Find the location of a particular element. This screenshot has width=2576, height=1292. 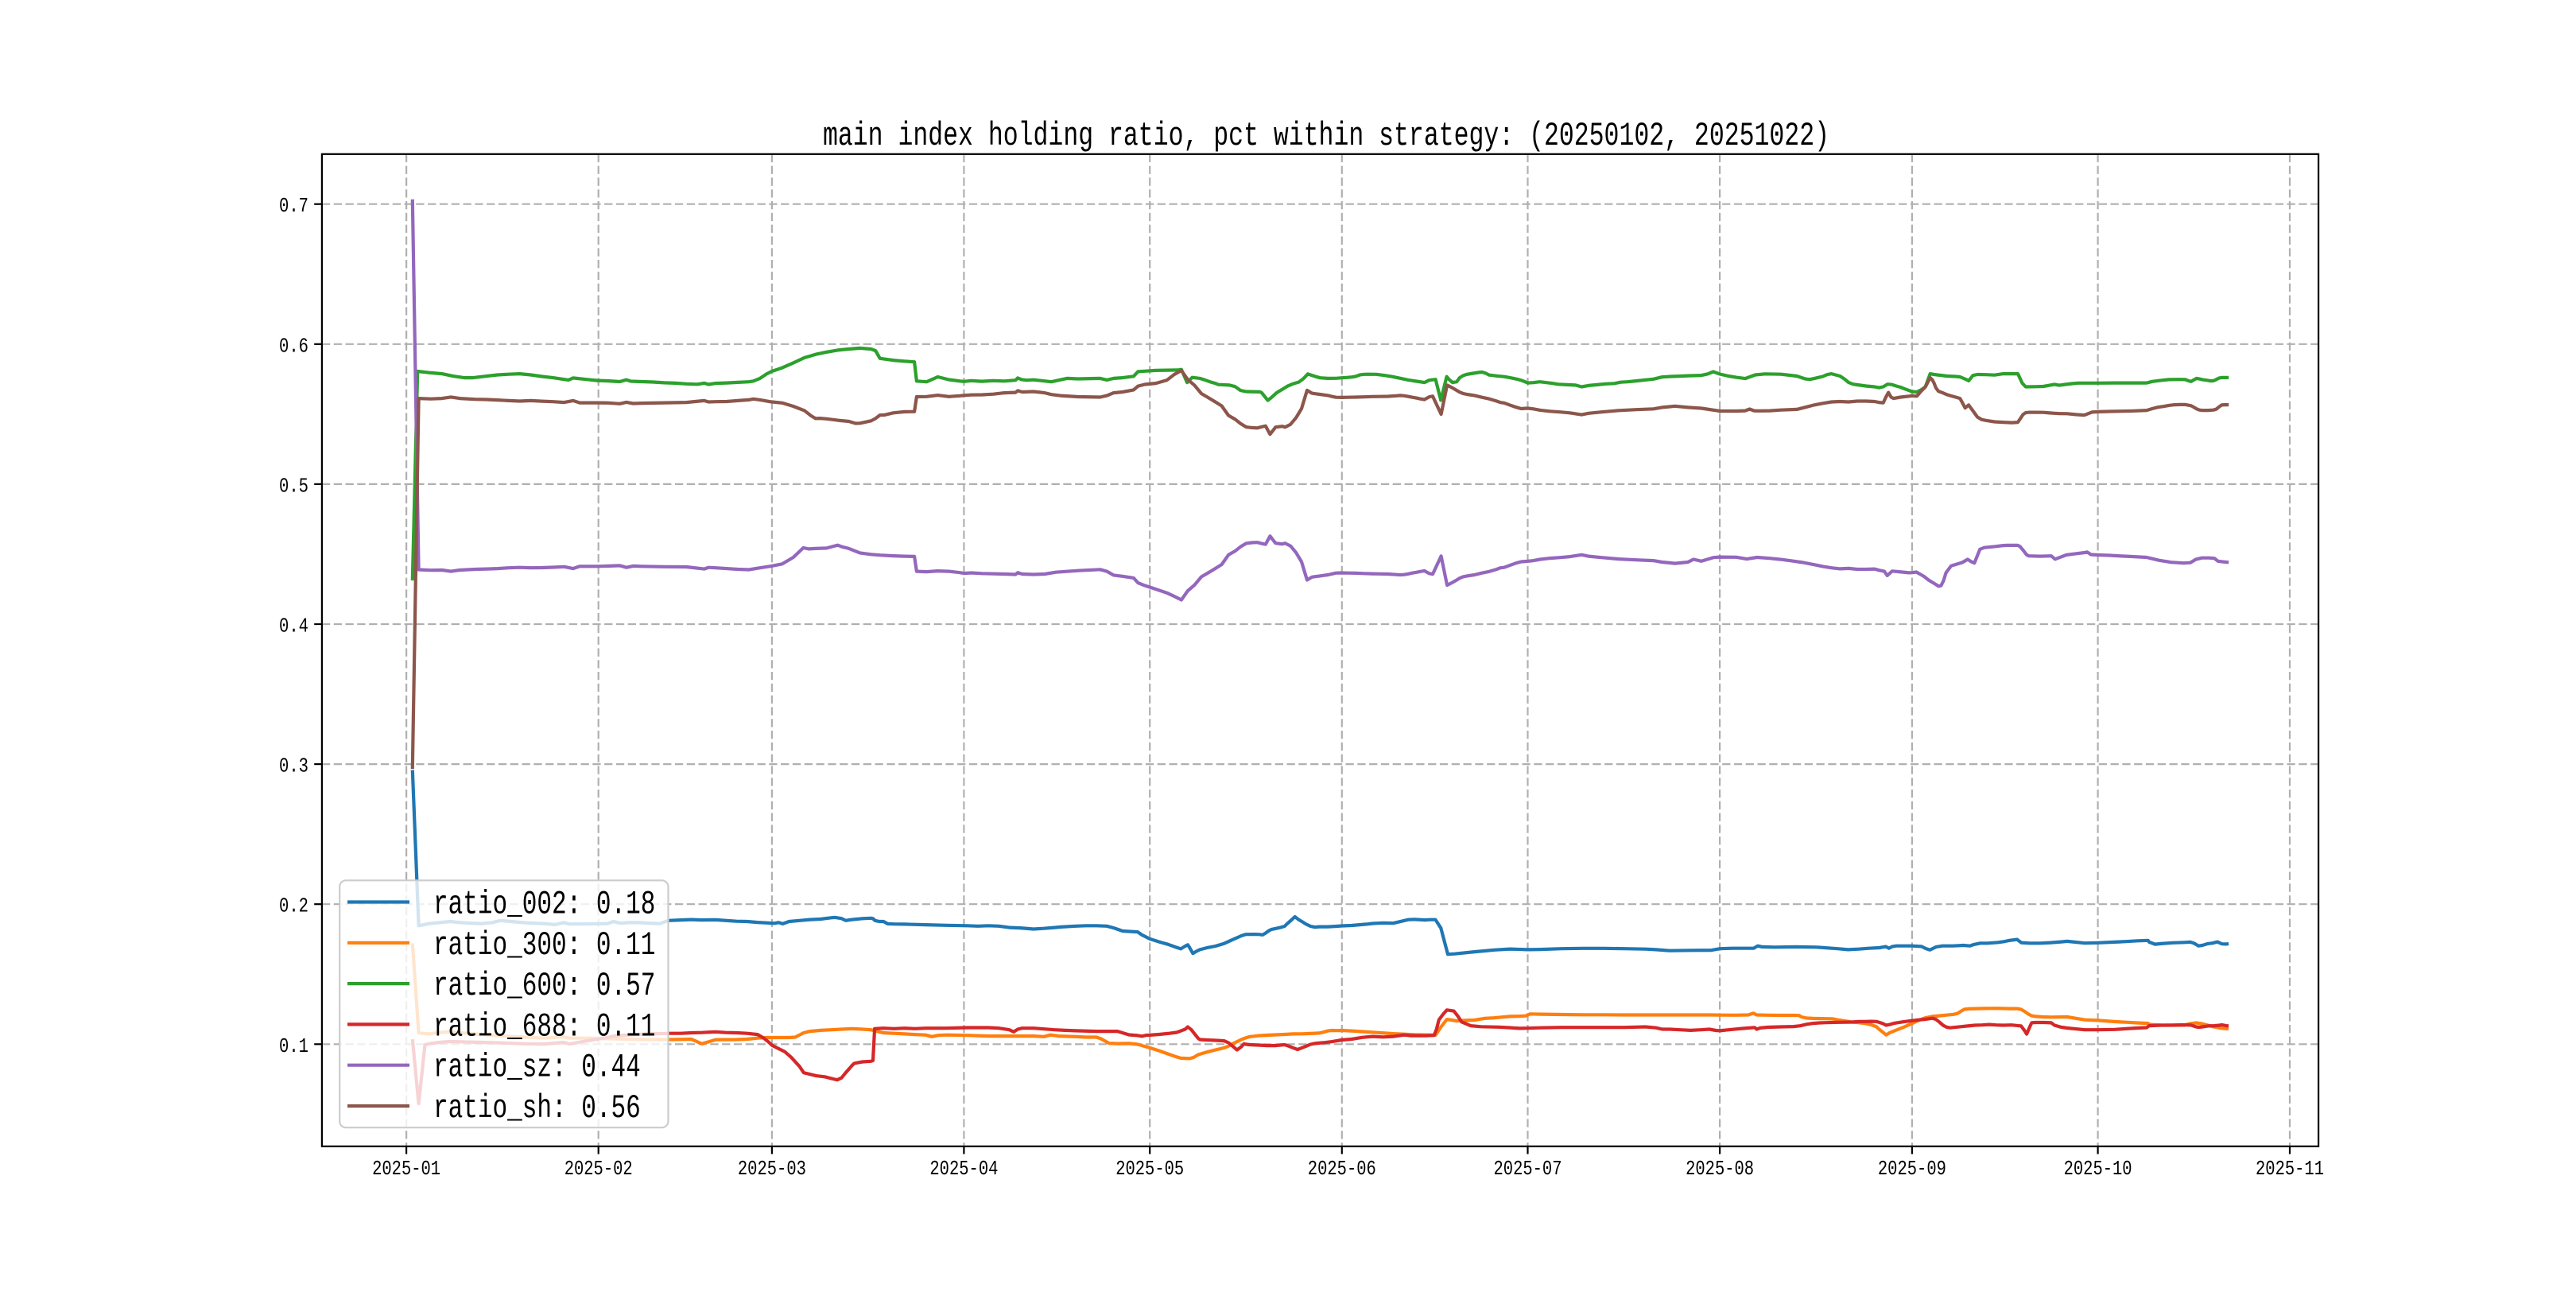

svg-text: 0.1 is located at coordinates (293, 1046).